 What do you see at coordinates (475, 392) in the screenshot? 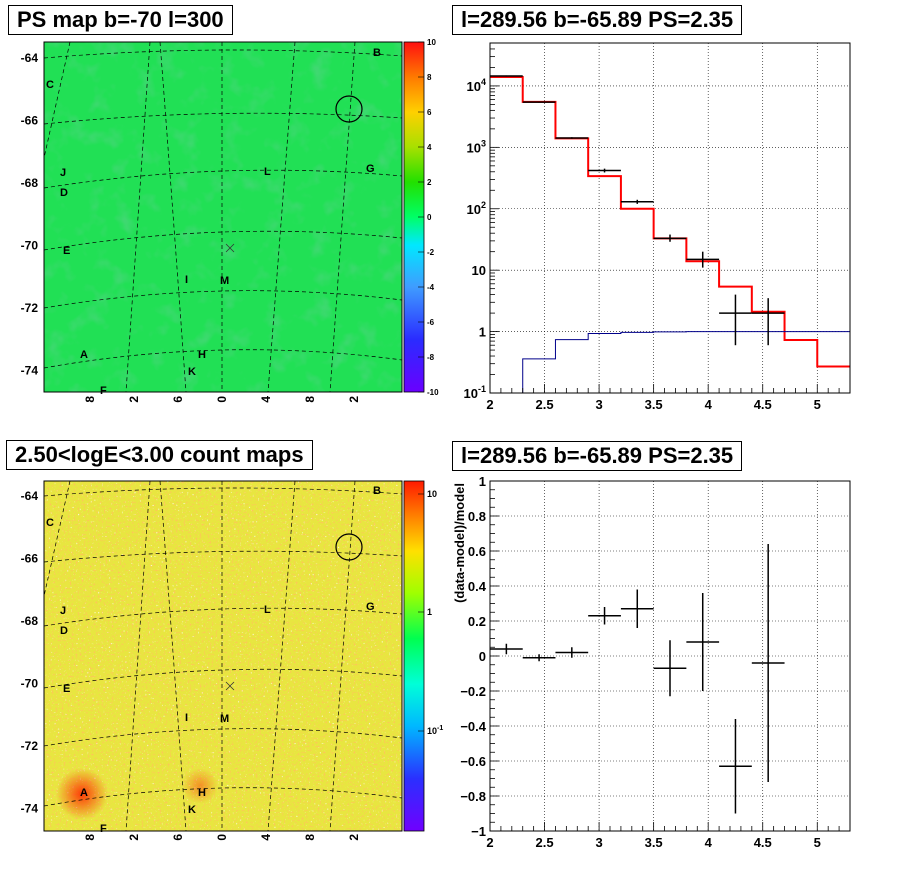
I see `y-tick-label: 10⁻¹` at bounding box center [475, 392].